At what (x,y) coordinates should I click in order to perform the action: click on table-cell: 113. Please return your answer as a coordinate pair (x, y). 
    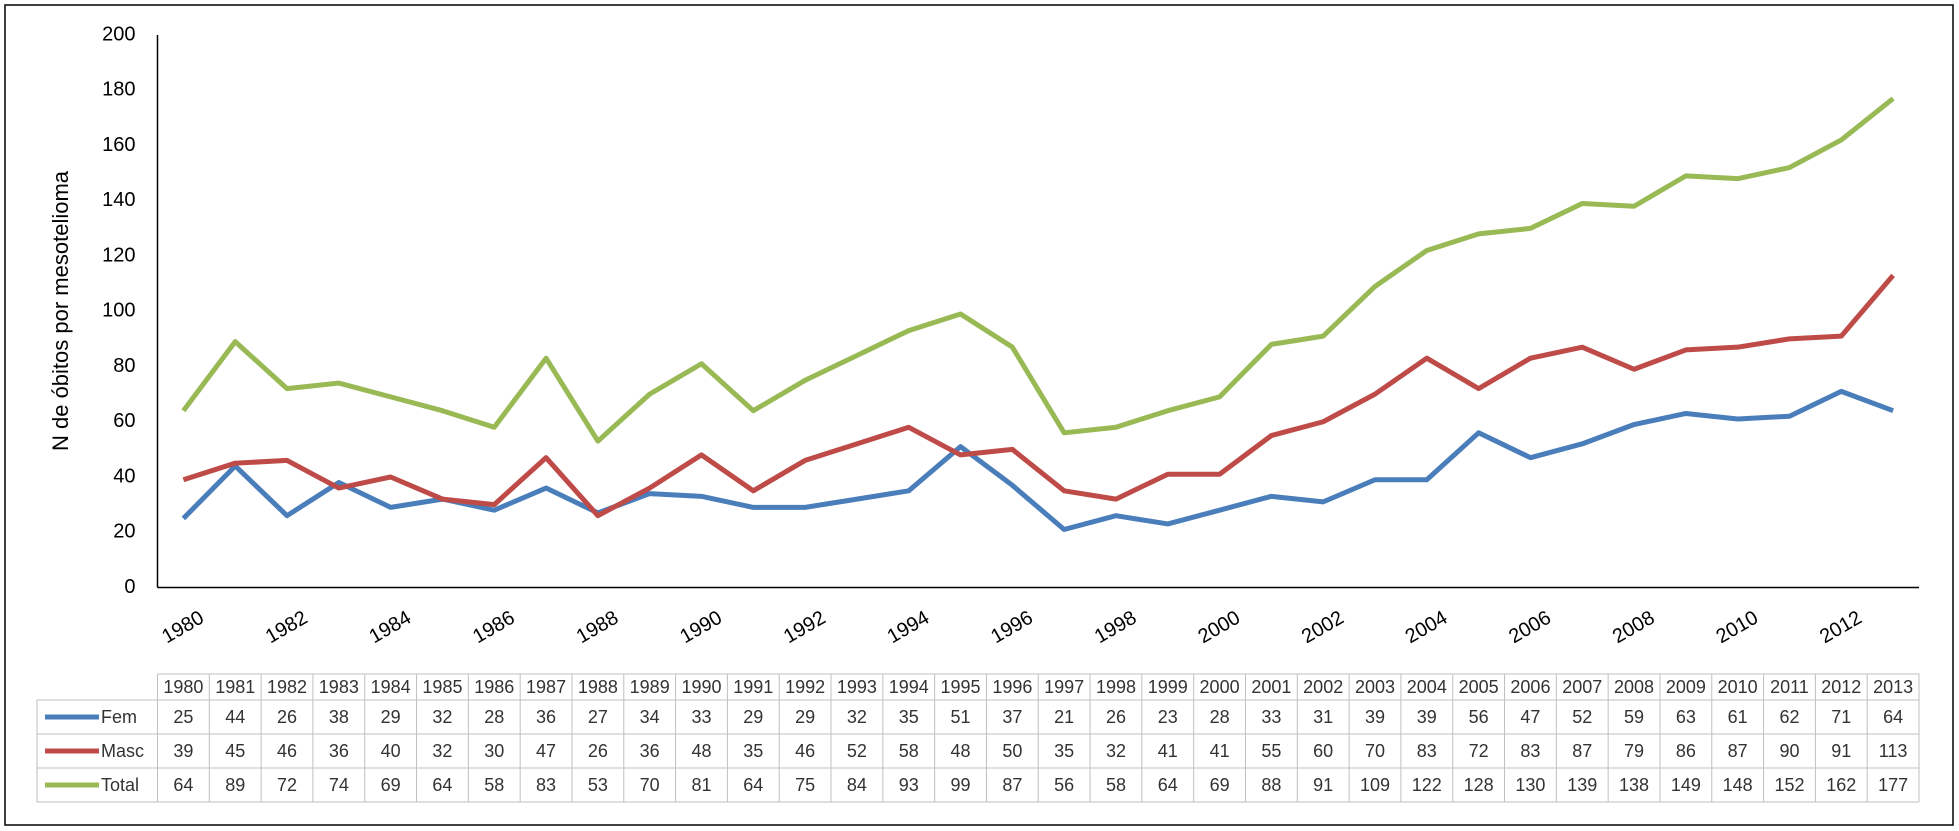
    Looking at the image, I should click on (1893, 751).